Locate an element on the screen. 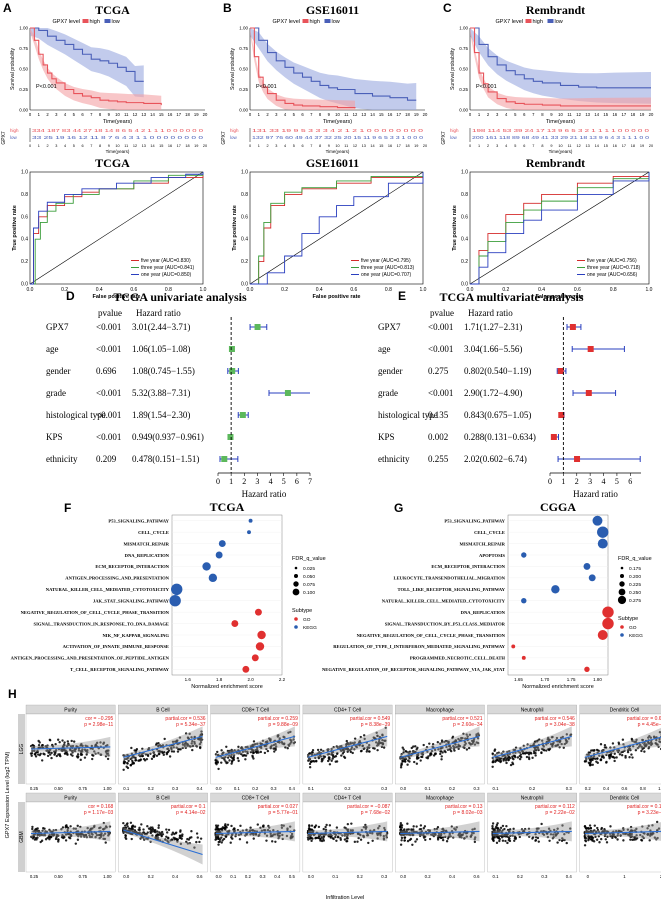  roc-curve-three is located at coordinates (117, 228).